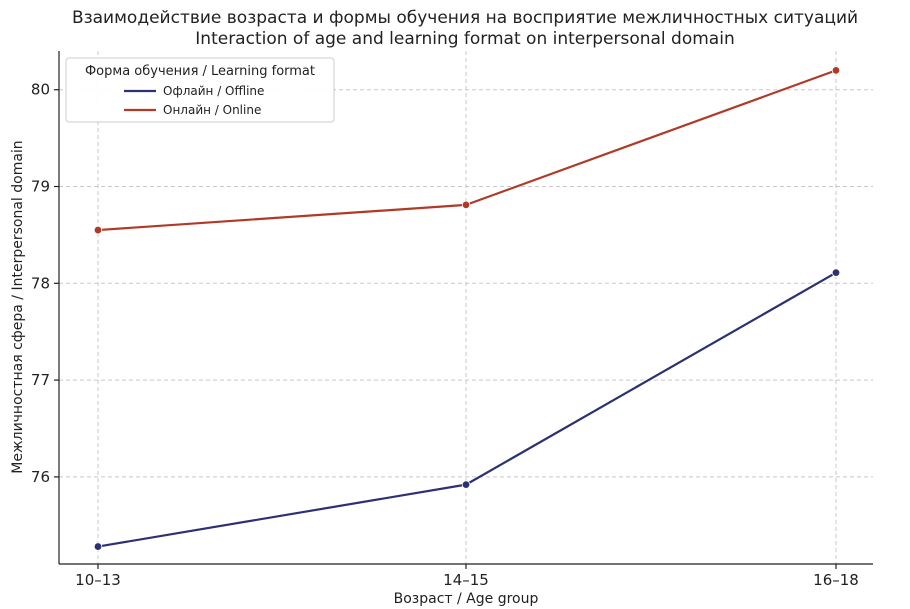 This screenshot has height=609, width=910. I want to click on x-tick-label: 14–15, so click(466, 580).